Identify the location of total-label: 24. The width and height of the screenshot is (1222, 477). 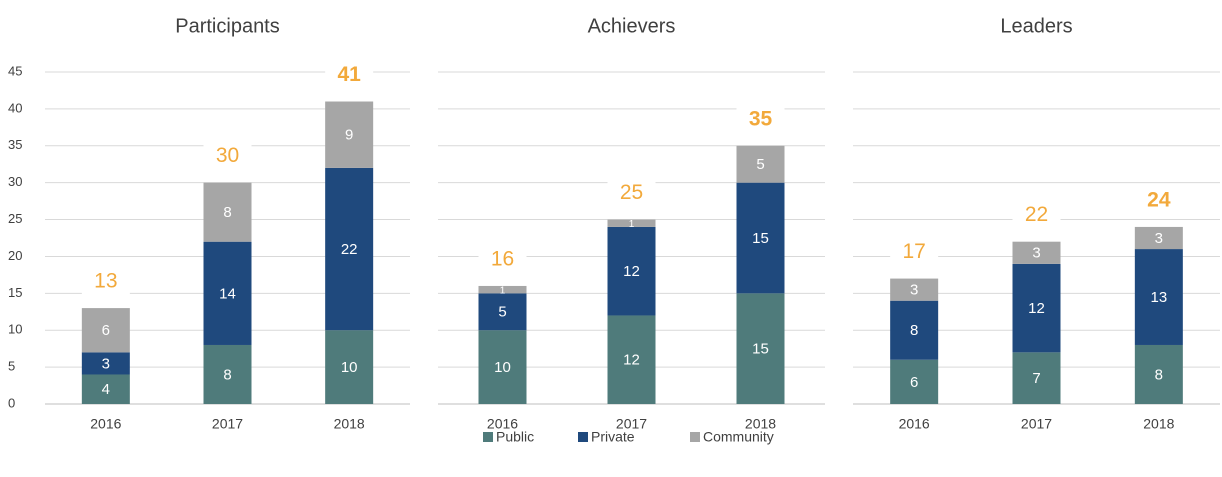
(1159, 199).